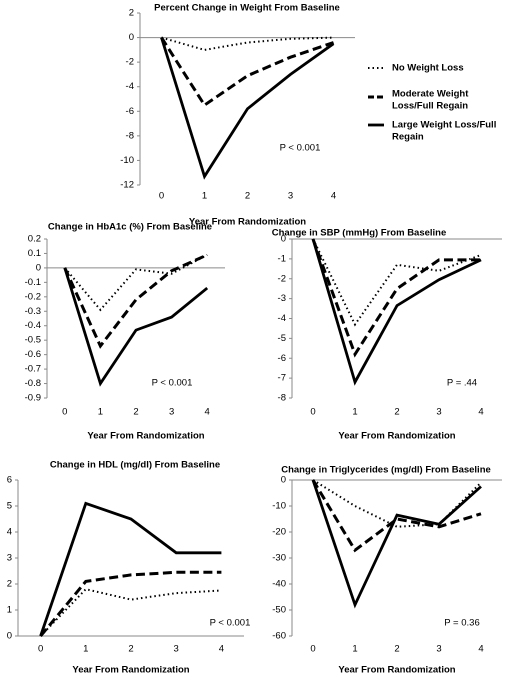 This screenshot has height=680, width=520. I want to click on y-tick-label: -50, so click(279, 610).